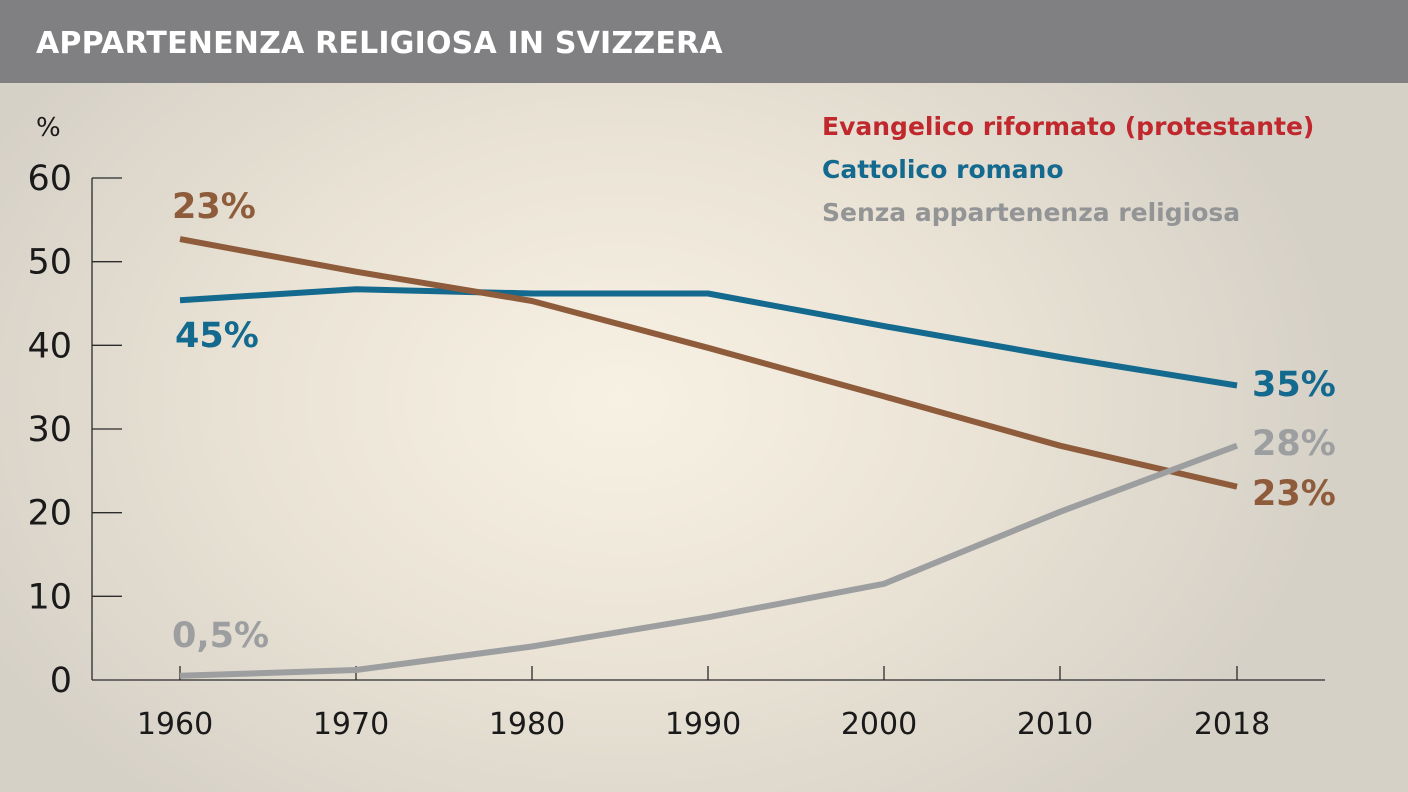 The image size is (1408, 792). Describe the element at coordinates (49, 179) in the screenshot. I see `y-tick-label: 60` at that location.